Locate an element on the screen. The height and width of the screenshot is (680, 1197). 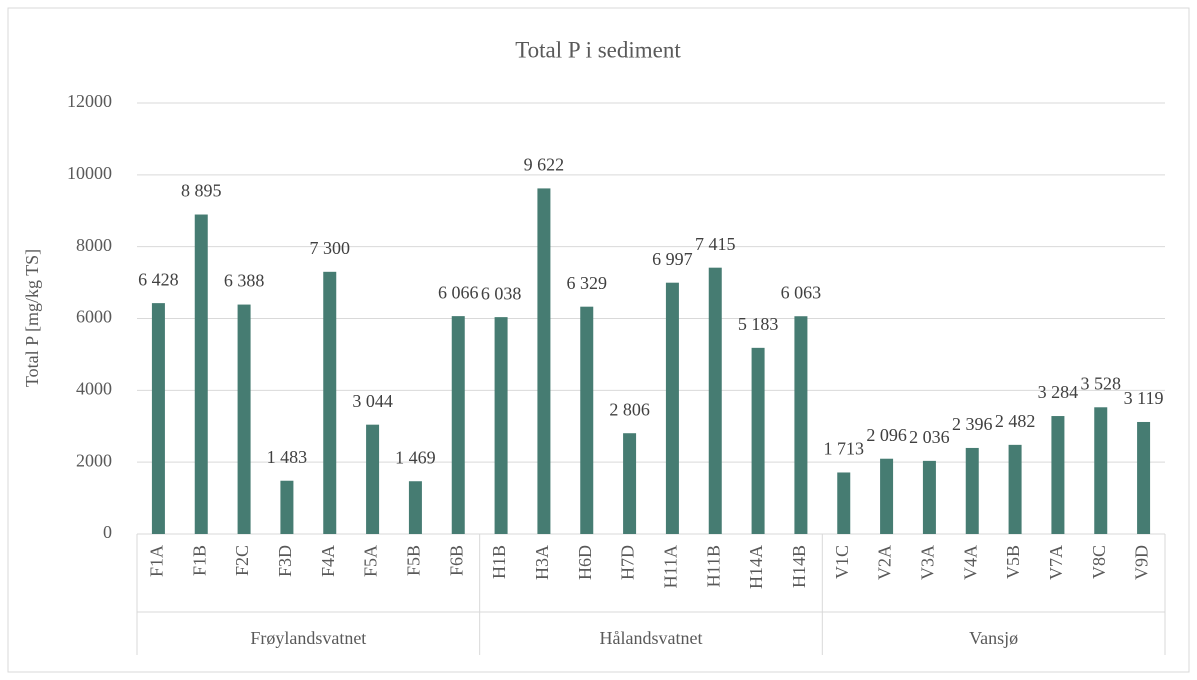
y-tick-label: 8000 is located at coordinates (94, 245).